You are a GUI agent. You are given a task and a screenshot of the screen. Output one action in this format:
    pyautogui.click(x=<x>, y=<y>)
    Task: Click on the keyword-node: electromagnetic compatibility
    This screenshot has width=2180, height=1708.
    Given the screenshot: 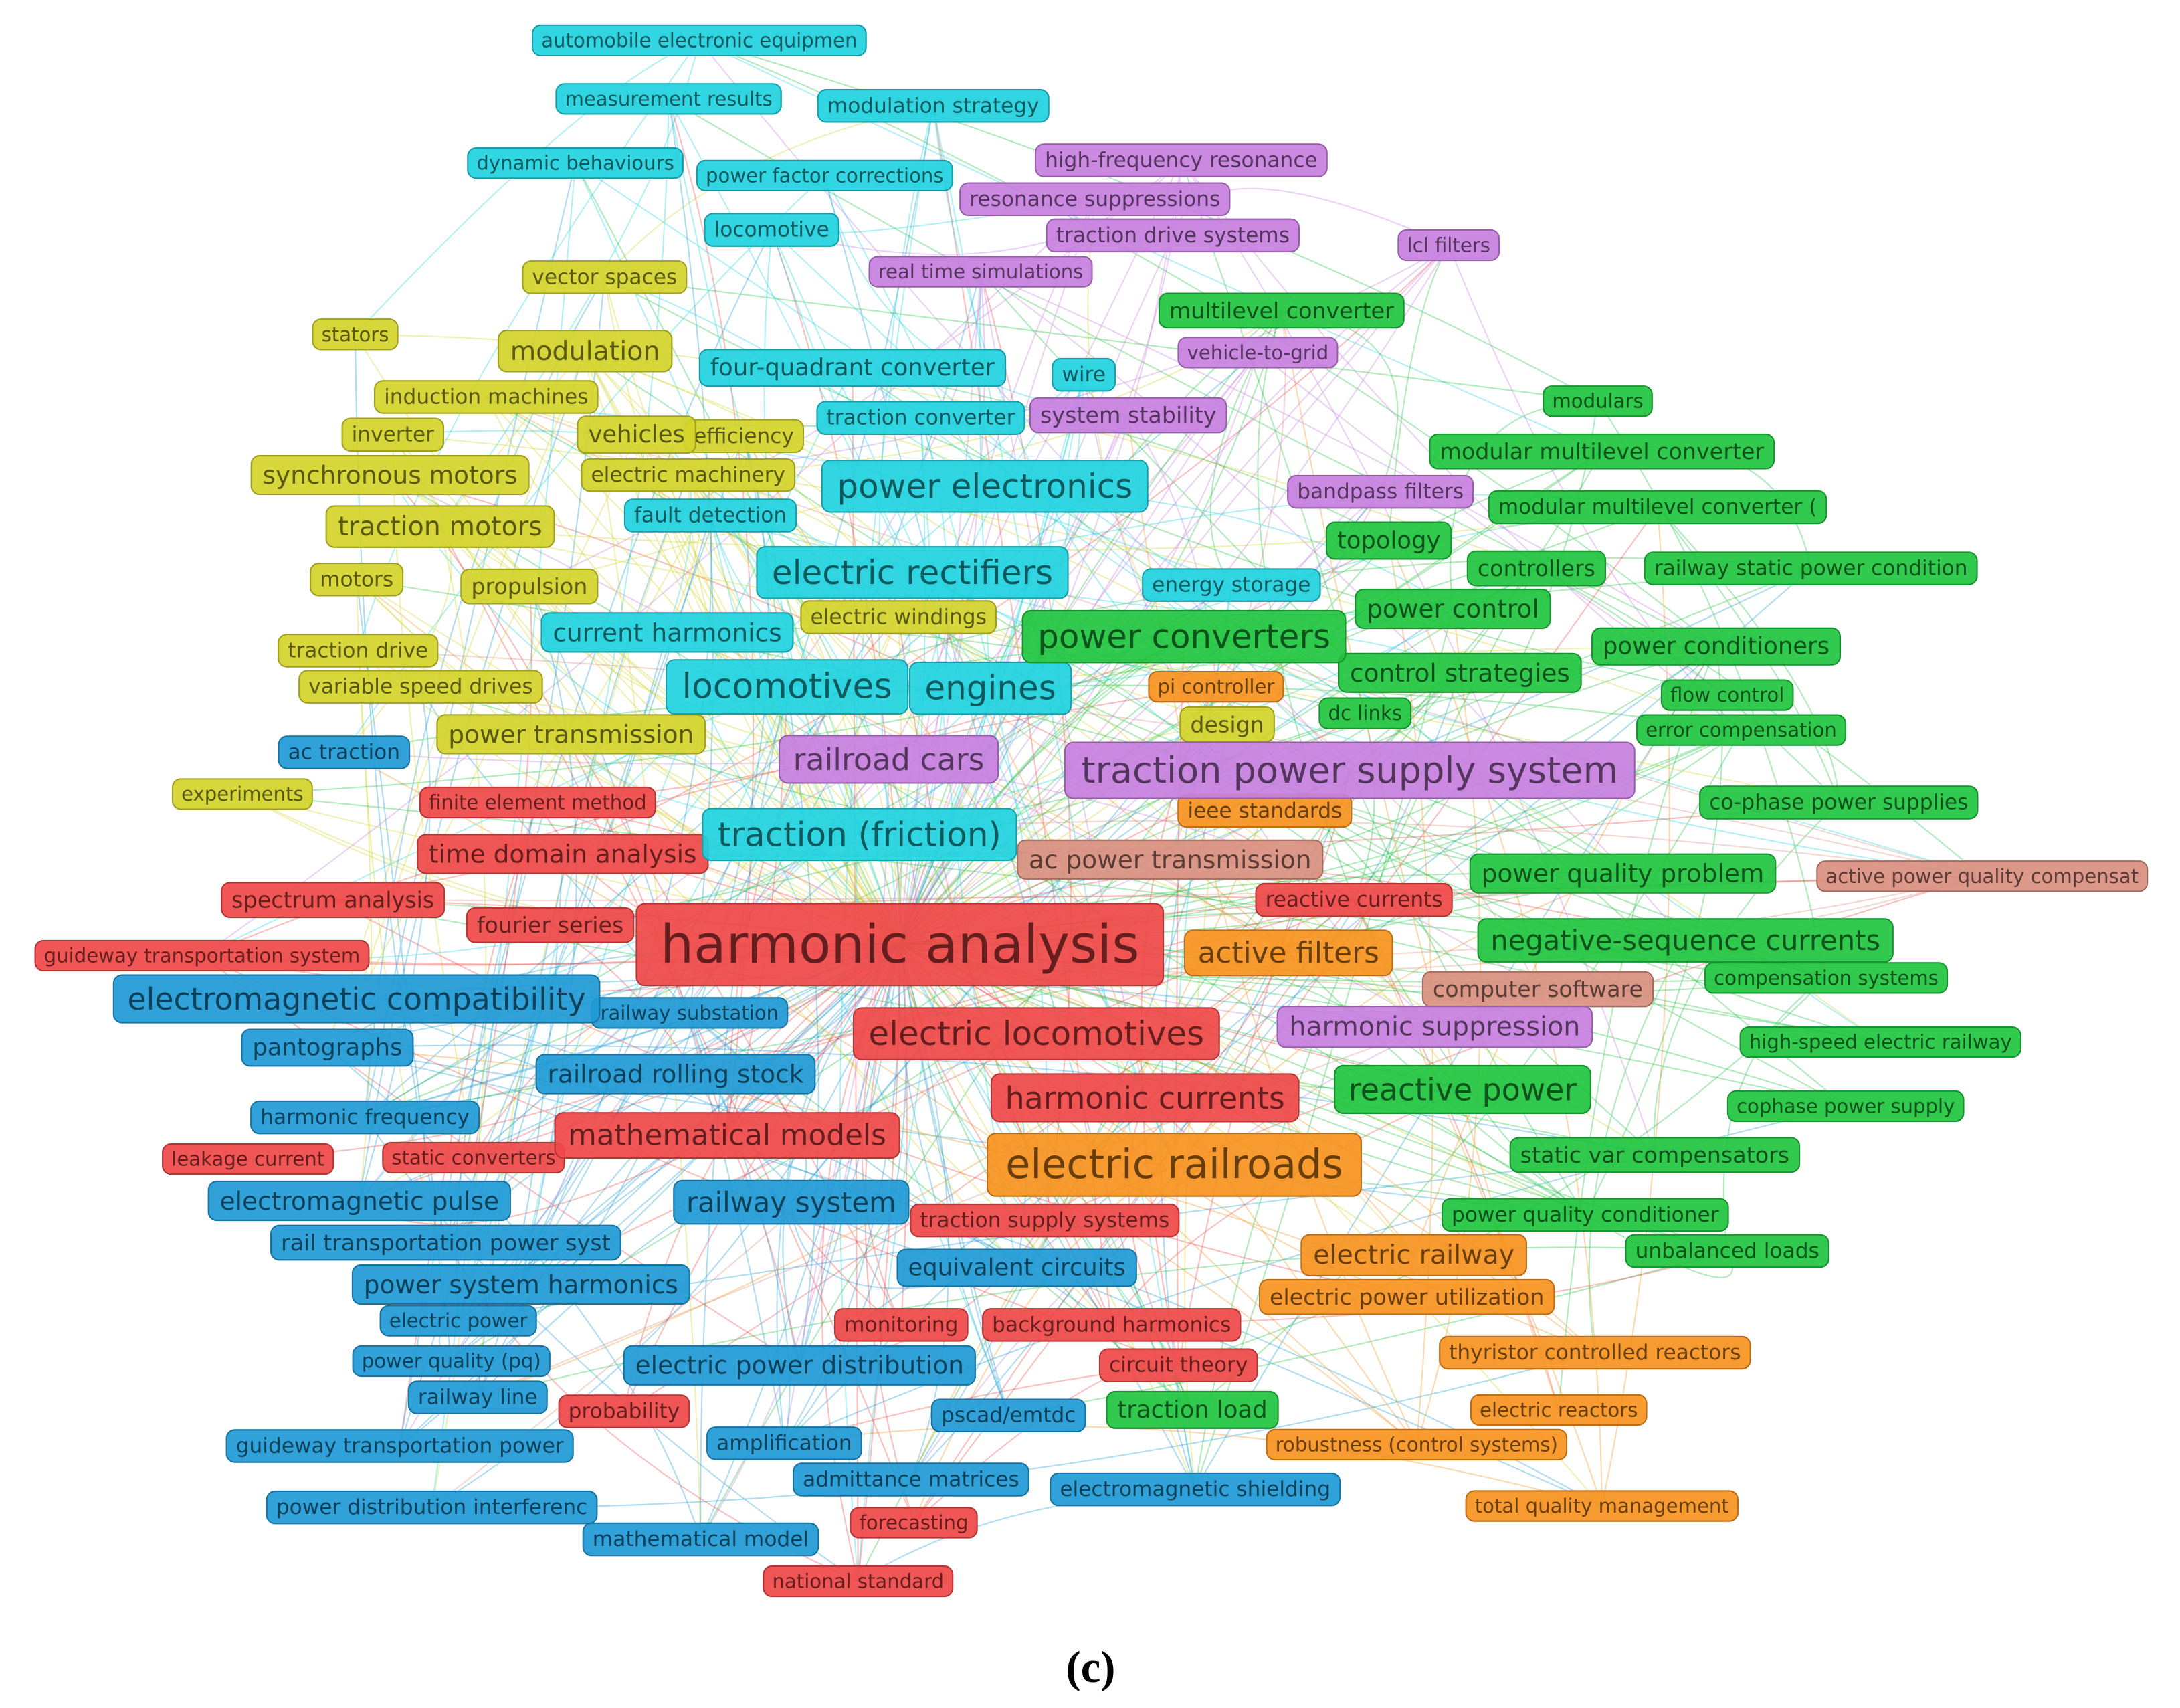 What is the action you would take?
    pyautogui.click(x=356, y=999)
    